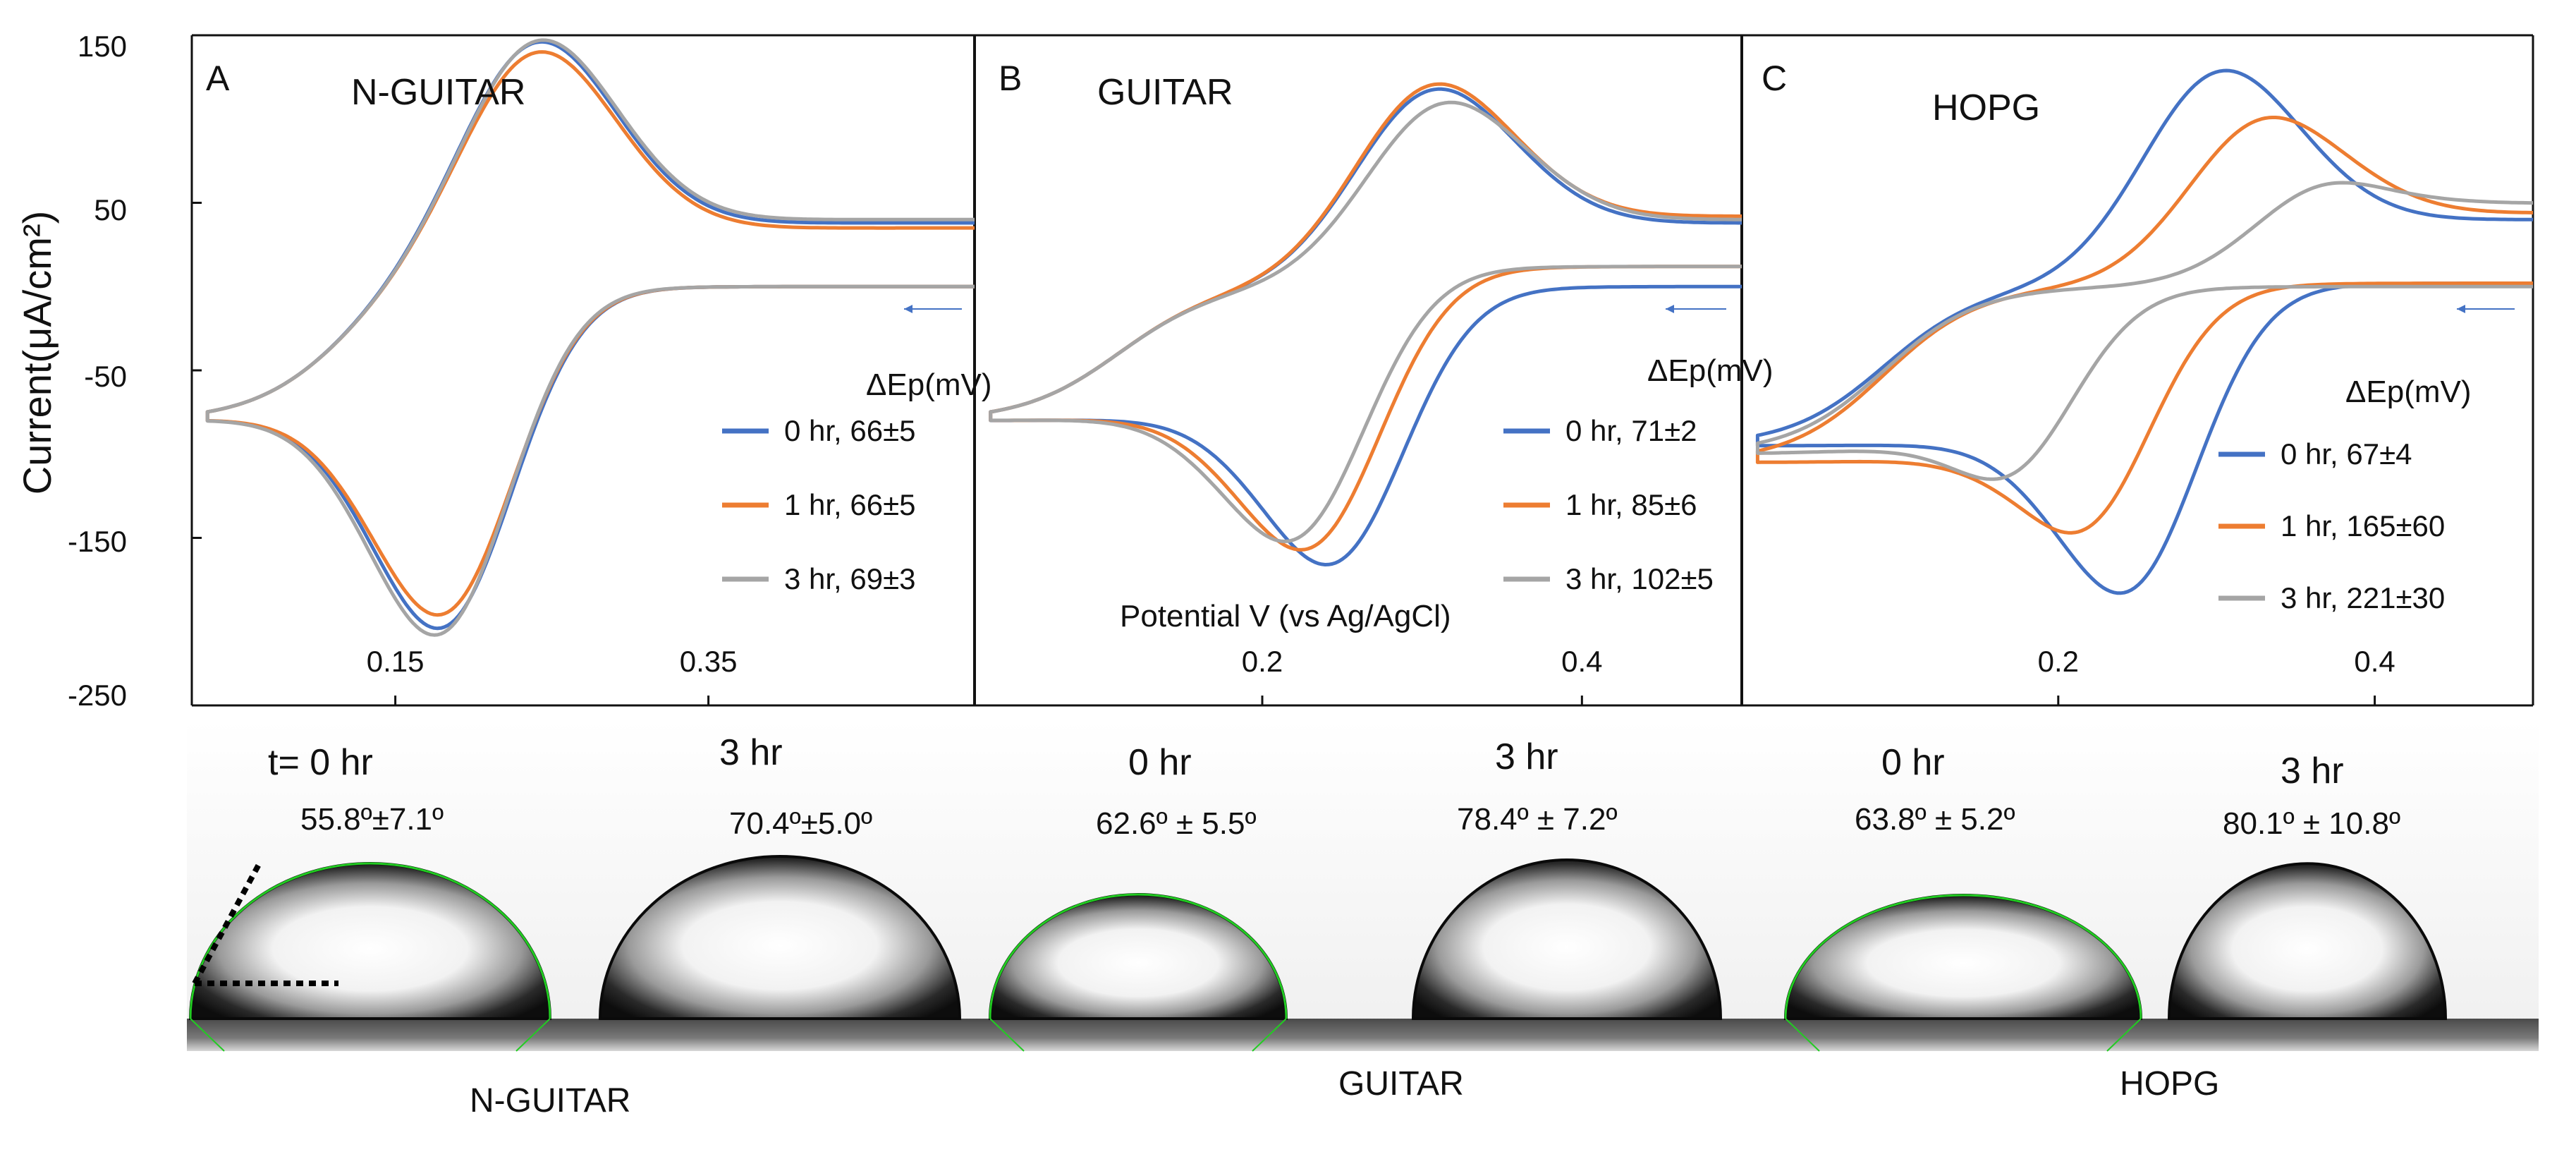 This screenshot has width=2576, height=1159. What do you see at coordinates (1631, 431) in the screenshot?
I see `legend-entry: 0 hr, 71±2` at bounding box center [1631, 431].